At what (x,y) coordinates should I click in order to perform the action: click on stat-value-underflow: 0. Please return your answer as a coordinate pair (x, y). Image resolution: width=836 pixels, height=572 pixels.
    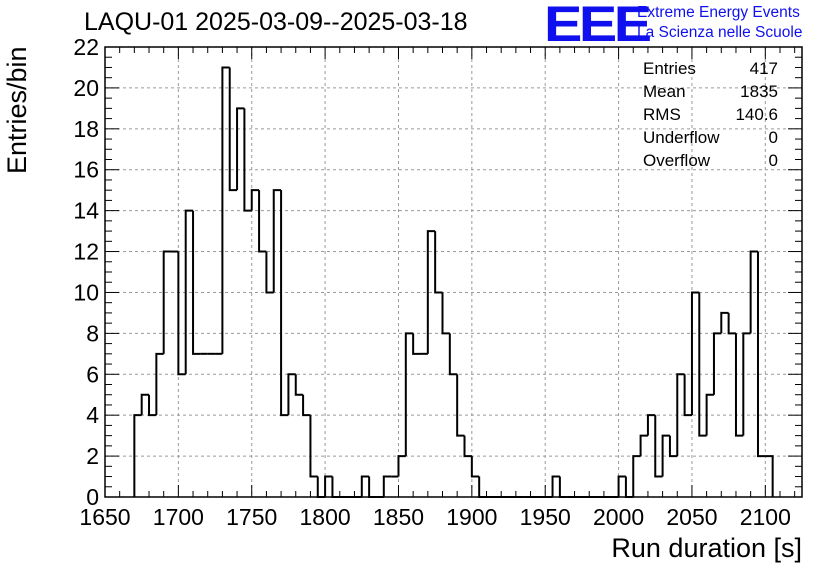
    Looking at the image, I should click on (773, 137).